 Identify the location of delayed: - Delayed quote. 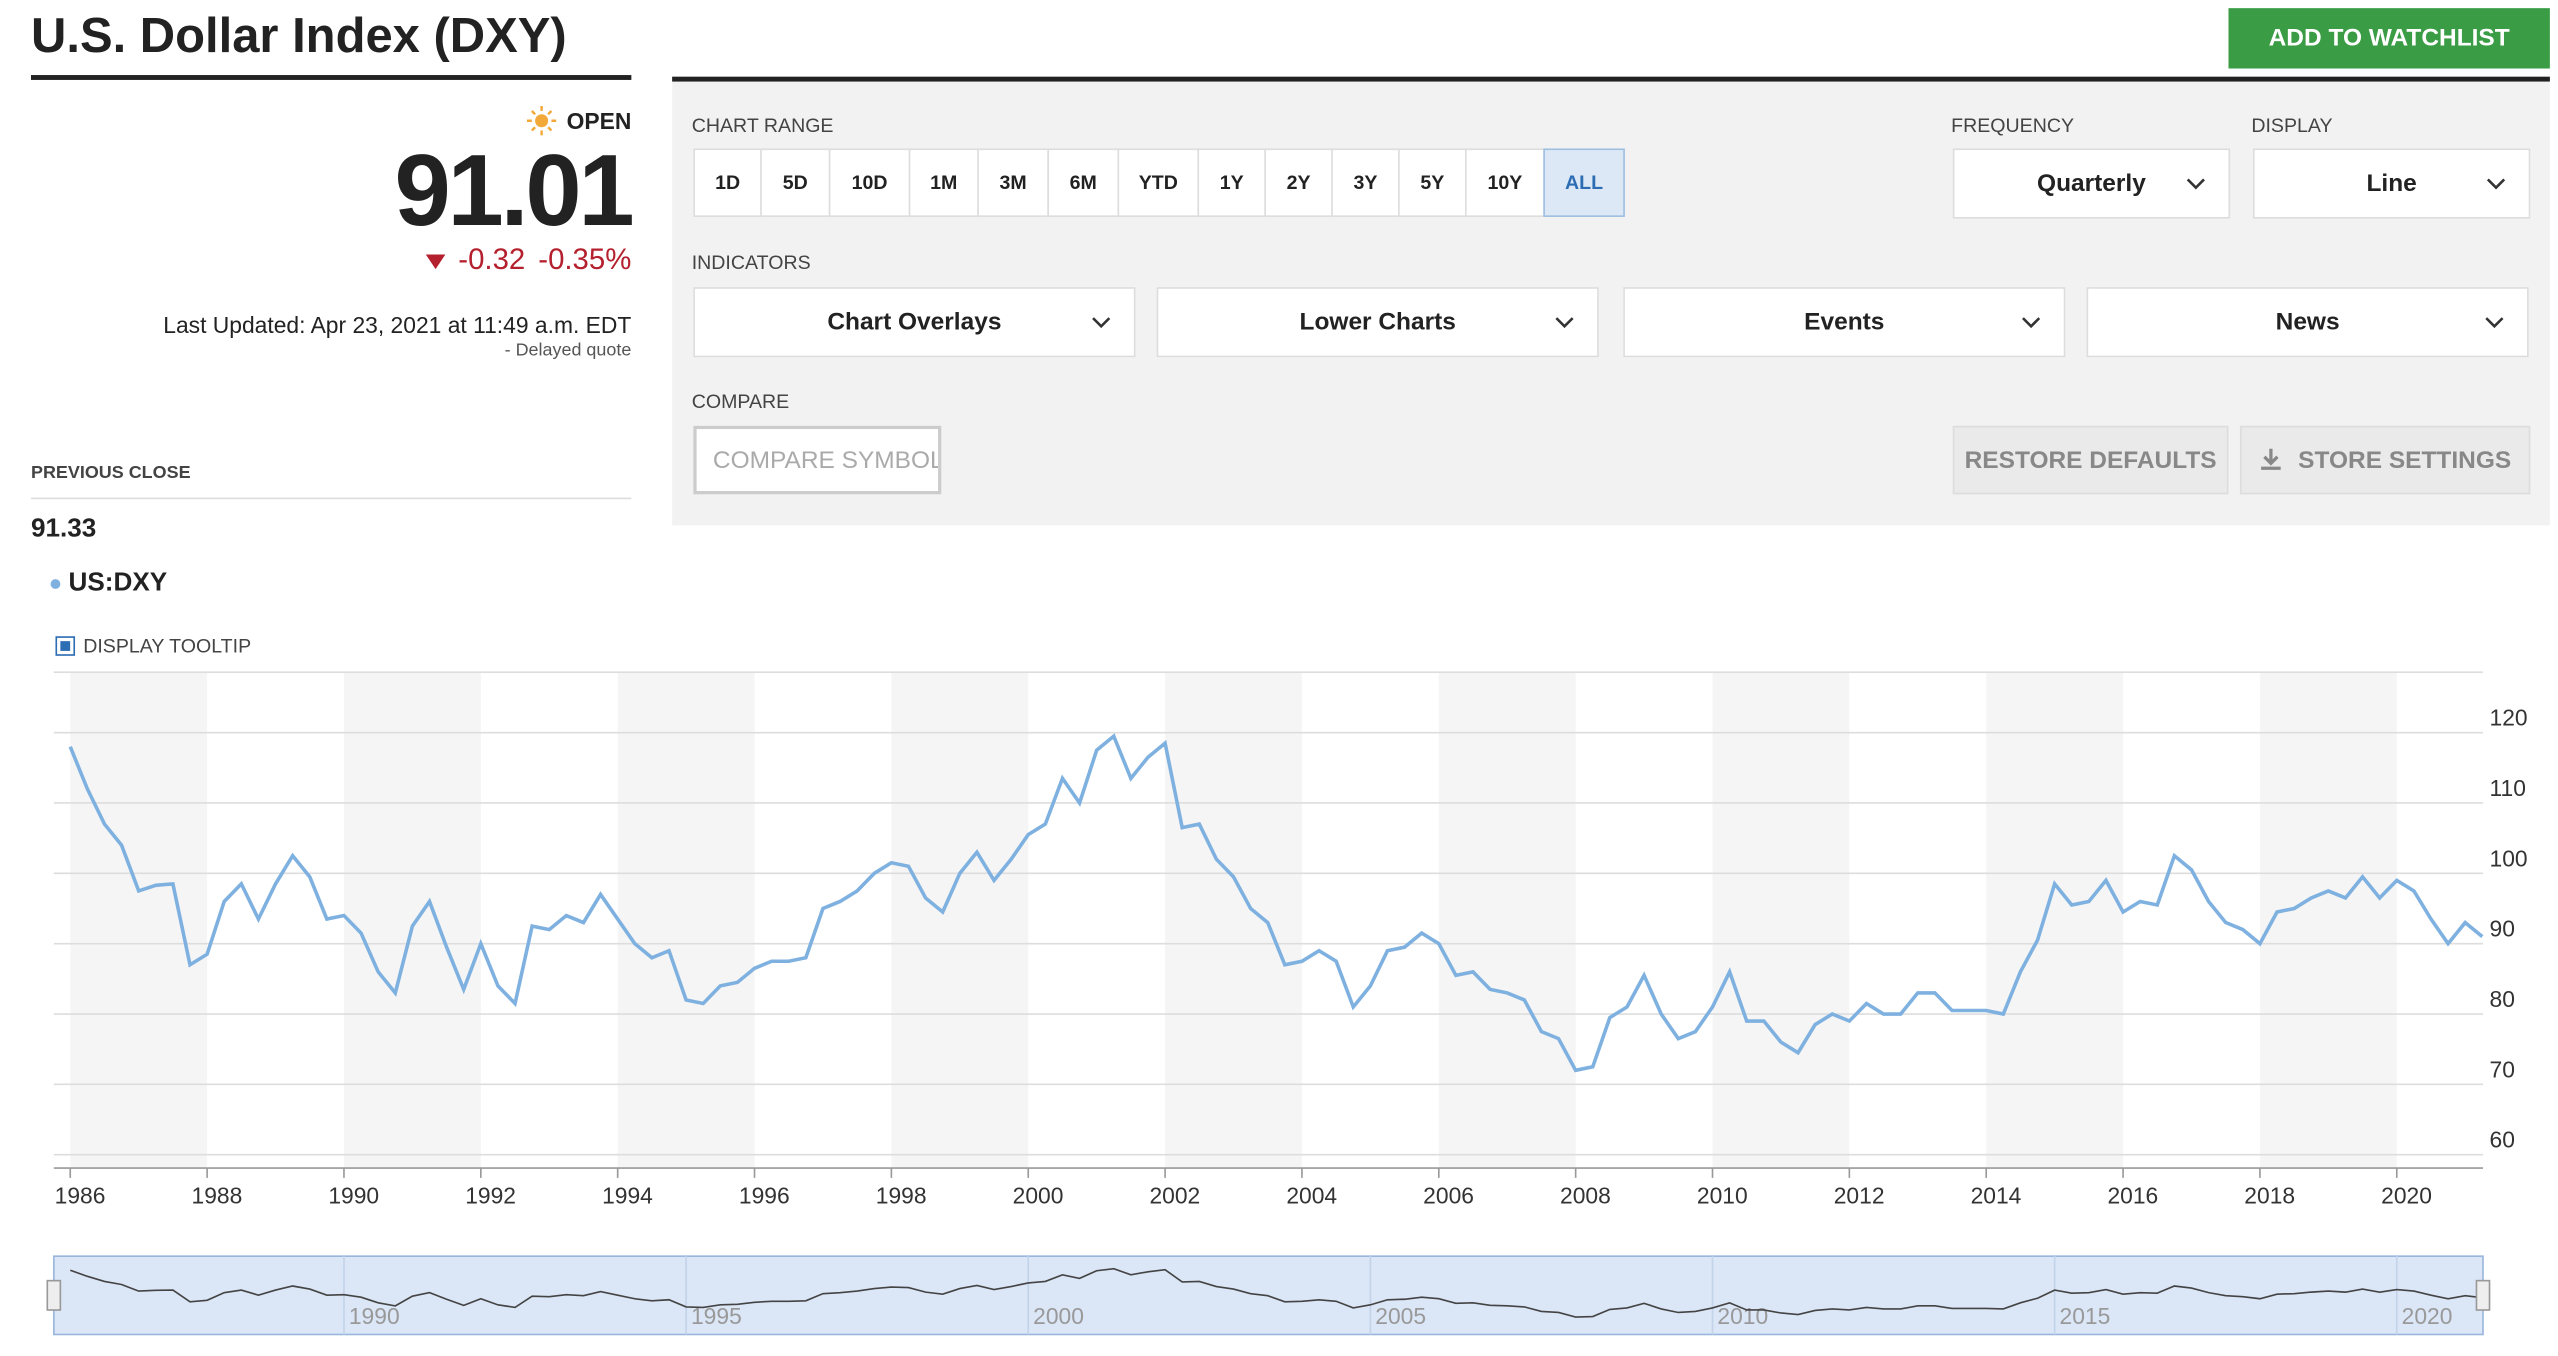
(568, 350).